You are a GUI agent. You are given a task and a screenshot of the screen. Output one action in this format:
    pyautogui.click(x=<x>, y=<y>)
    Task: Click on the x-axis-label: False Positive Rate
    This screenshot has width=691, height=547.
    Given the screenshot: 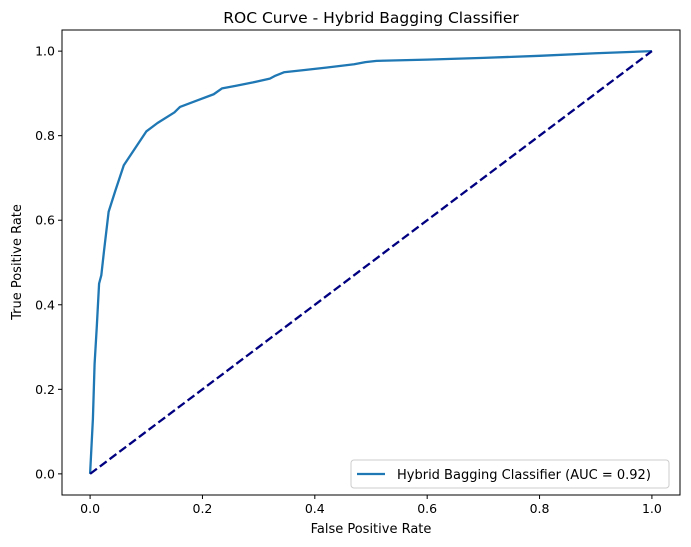 What is the action you would take?
    pyautogui.click(x=371, y=529)
    